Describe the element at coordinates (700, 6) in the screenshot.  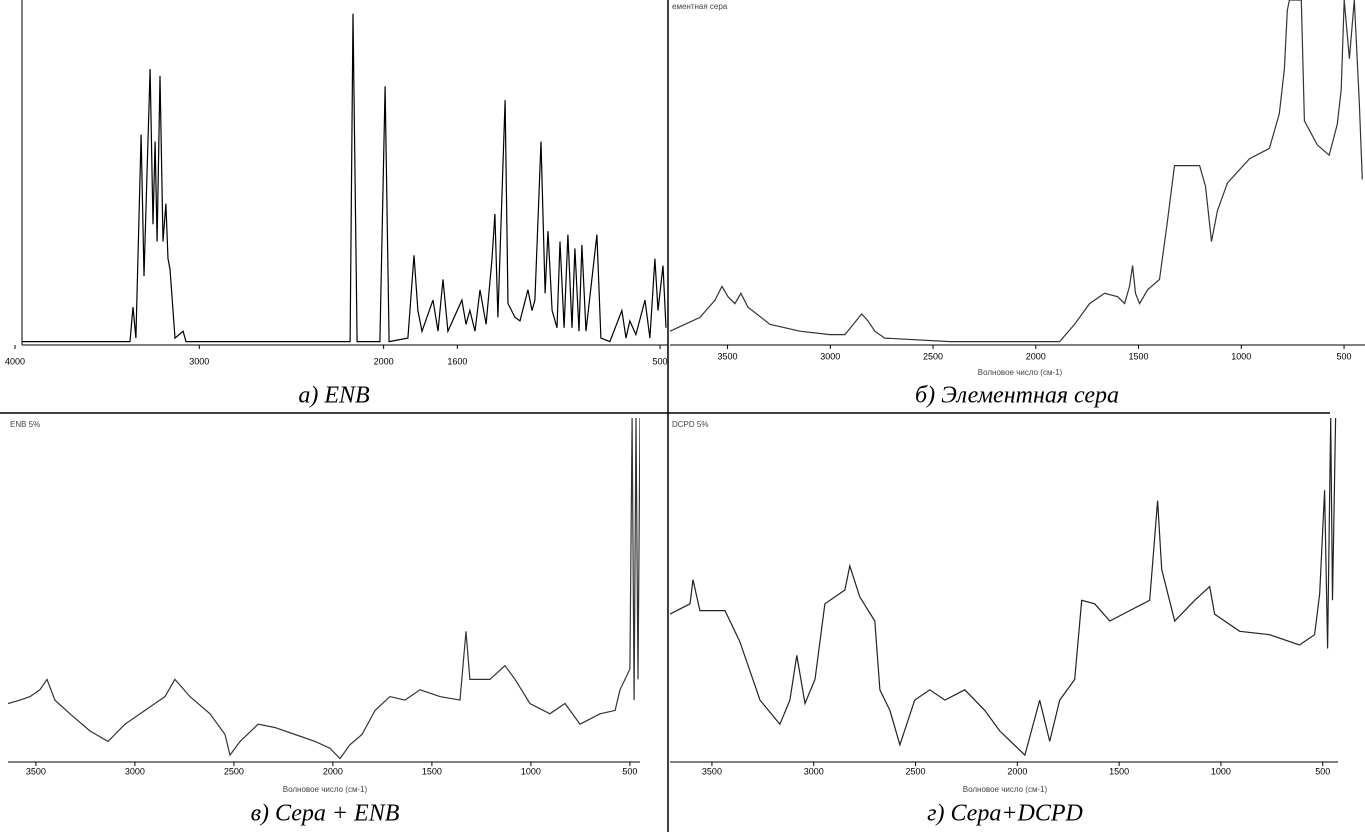
I see `panel-title: ементная сера` at that location.